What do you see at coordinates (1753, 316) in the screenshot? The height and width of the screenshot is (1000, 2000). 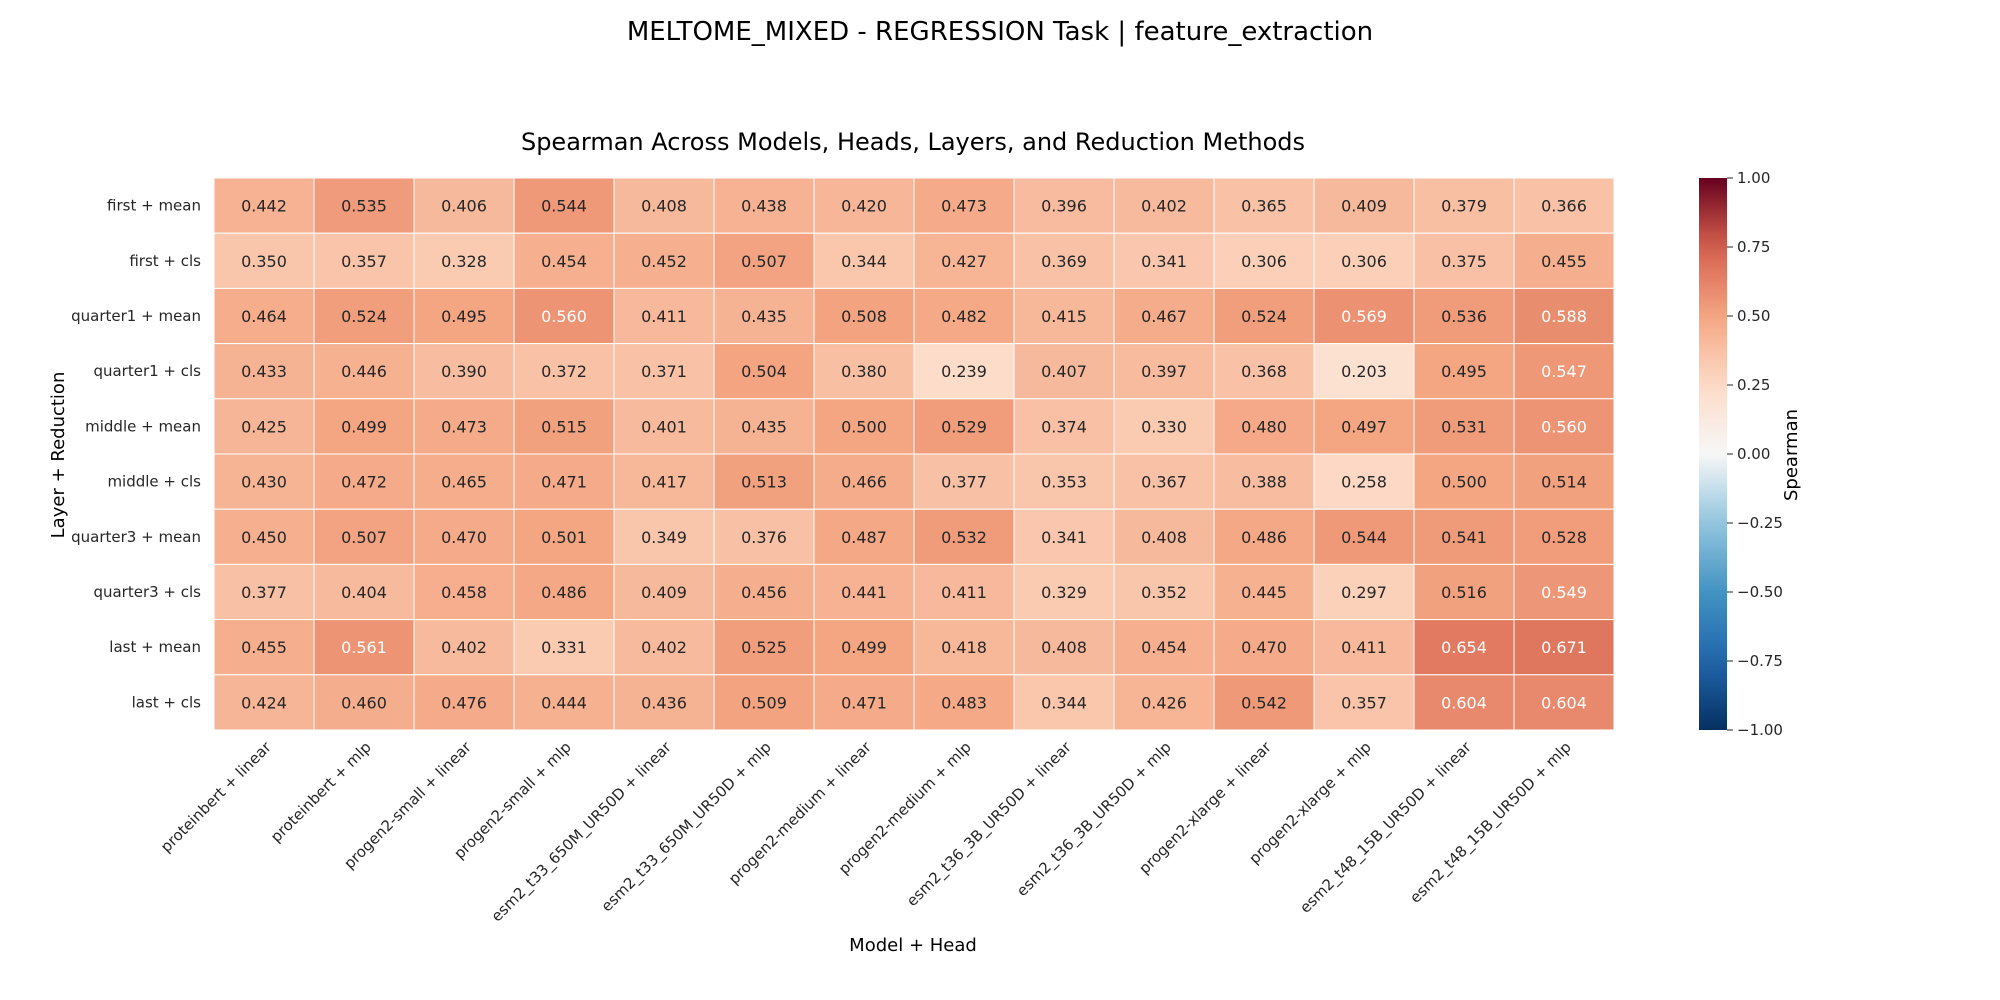 I see `colorbar-tick-label: 0.50` at bounding box center [1753, 316].